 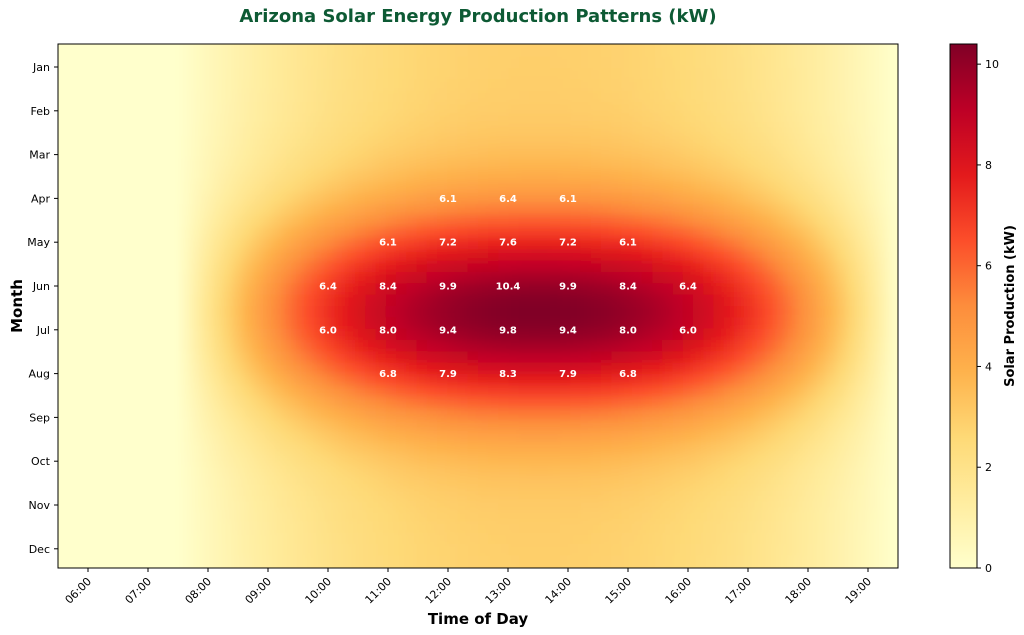 I want to click on y-tick-label: Jul, so click(x=43, y=330).